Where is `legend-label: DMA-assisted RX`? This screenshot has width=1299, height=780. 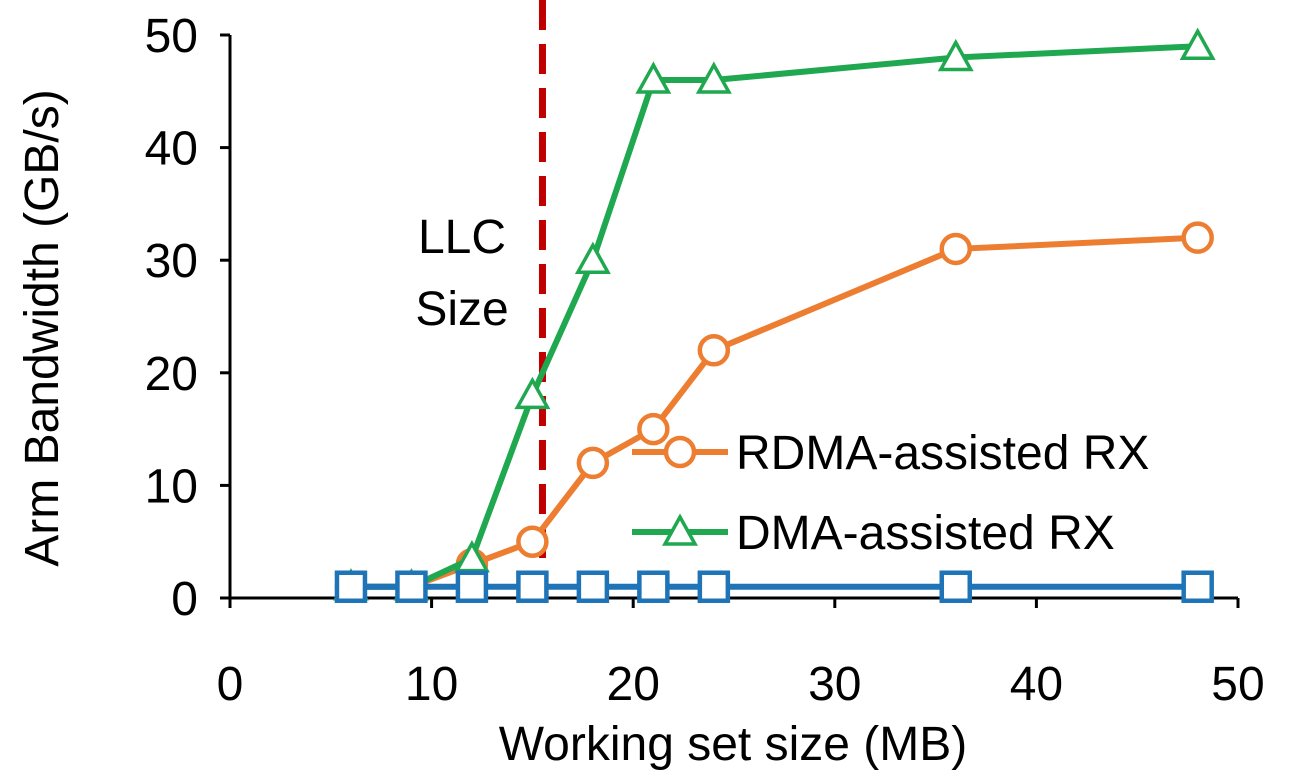 legend-label: DMA-assisted RX is located at coordinates (925, 533).